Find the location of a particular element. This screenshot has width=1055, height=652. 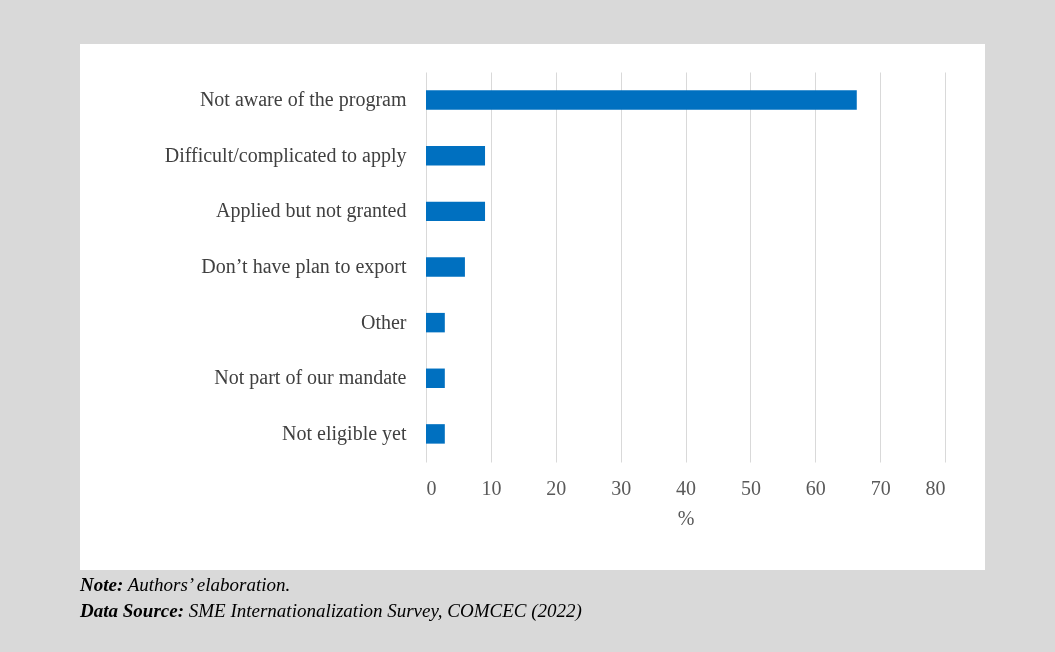

x-tick-label: 0 is located at coordinates (431, 487).